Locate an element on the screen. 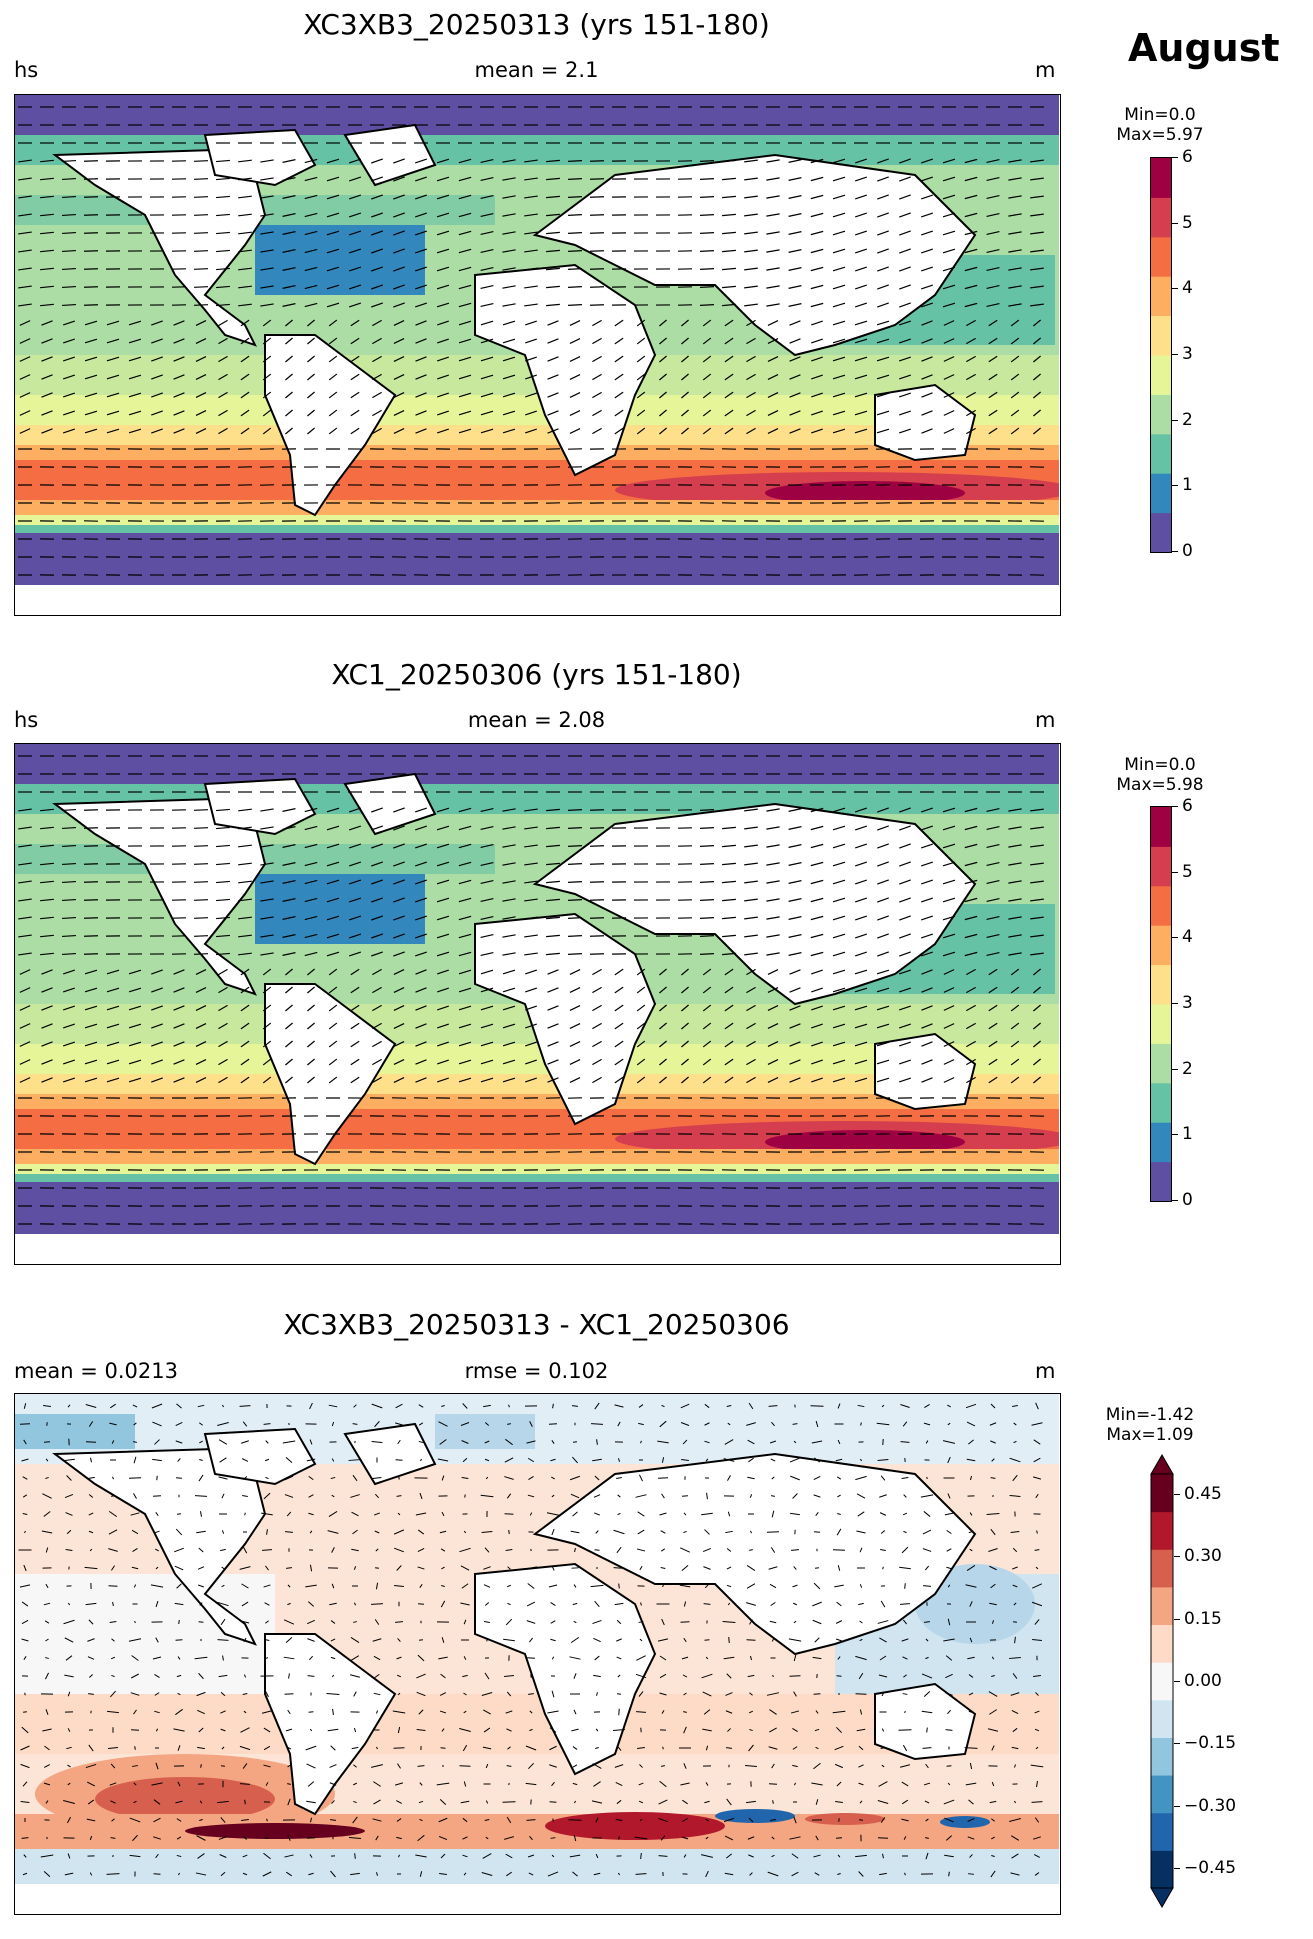 The image size is (1313, 1939). colorbar-tick-mark is located at coordinates (1175, 223).